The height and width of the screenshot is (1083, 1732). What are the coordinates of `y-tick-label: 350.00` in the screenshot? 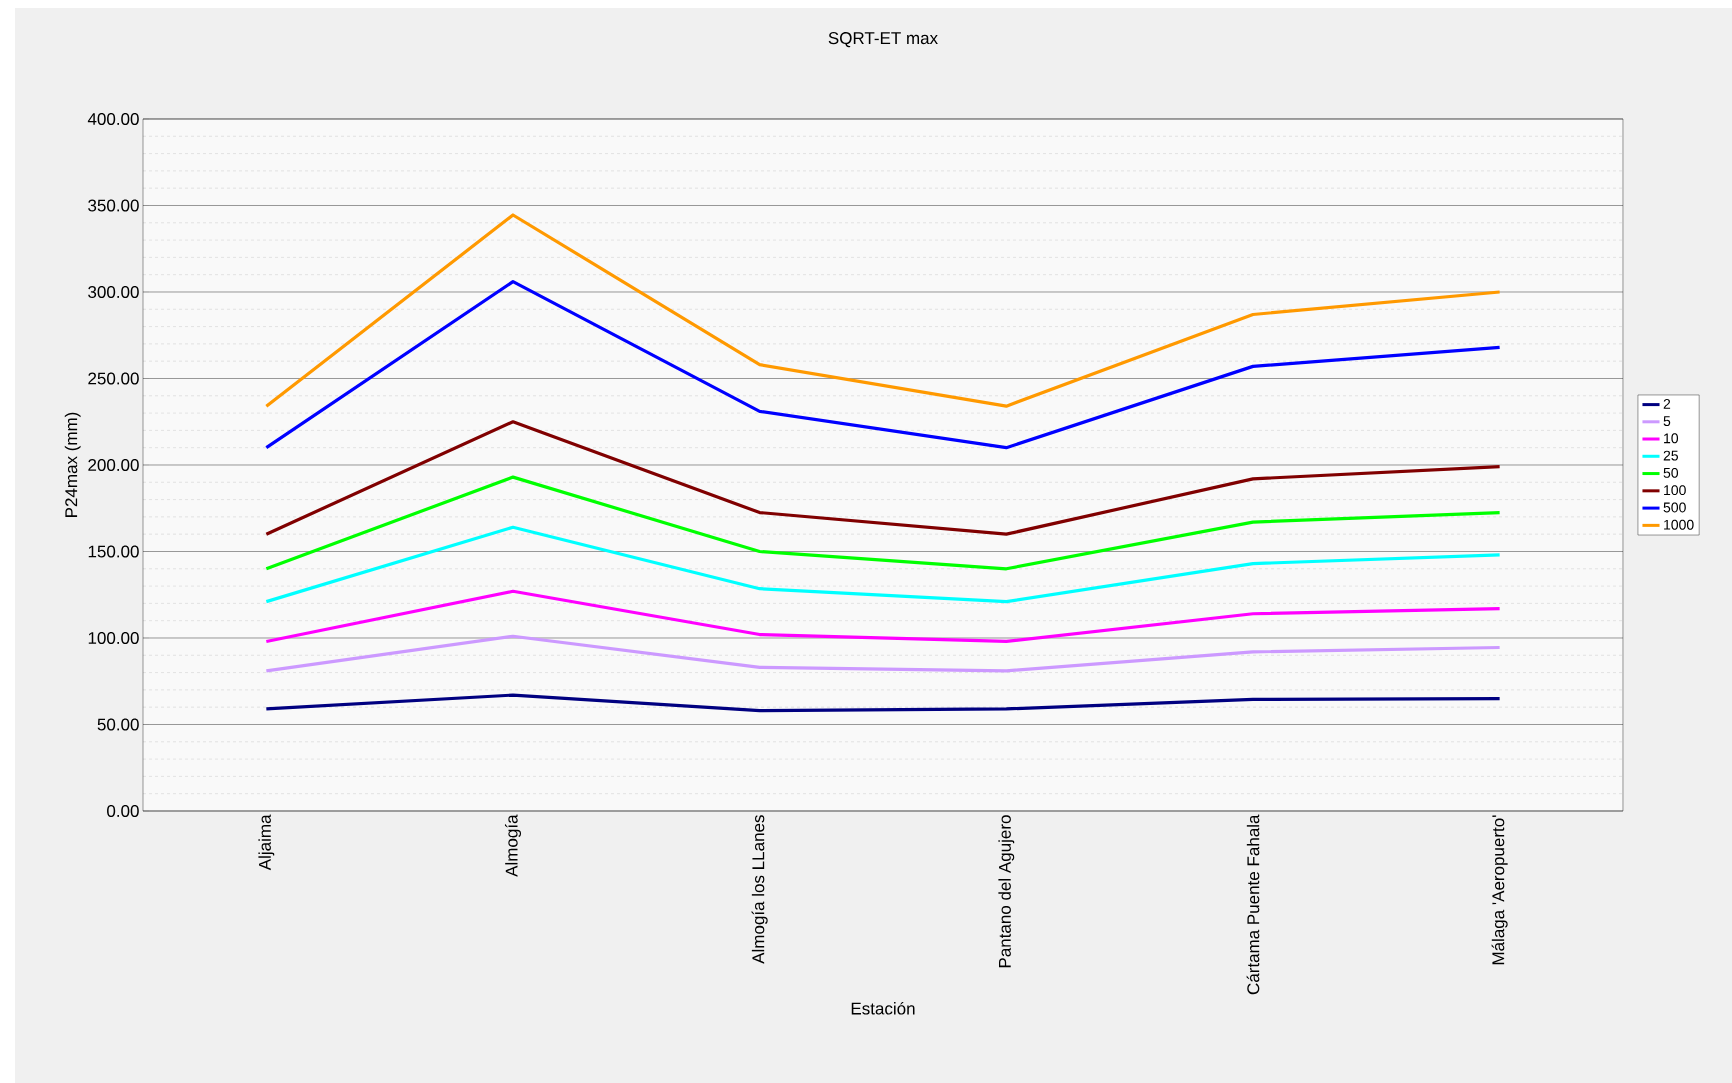 It's located at (113, 205).